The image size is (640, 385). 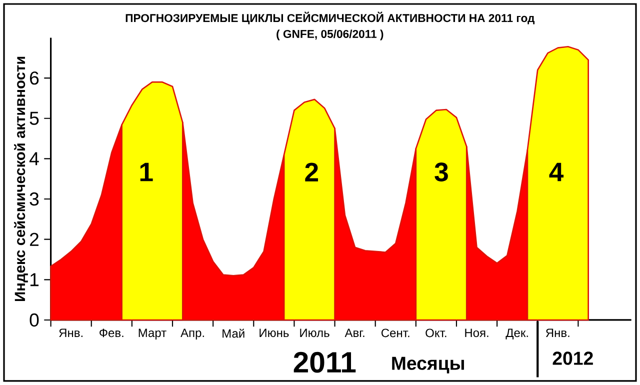 I want to click on chart-title: ПРОГНОЗИРУЕМЫЕ ЦИКЛЫ СЕЙСМИЧЕСКОЙ АКТИВНОСТИ НА 2011 год, so click(x=330, y=18).